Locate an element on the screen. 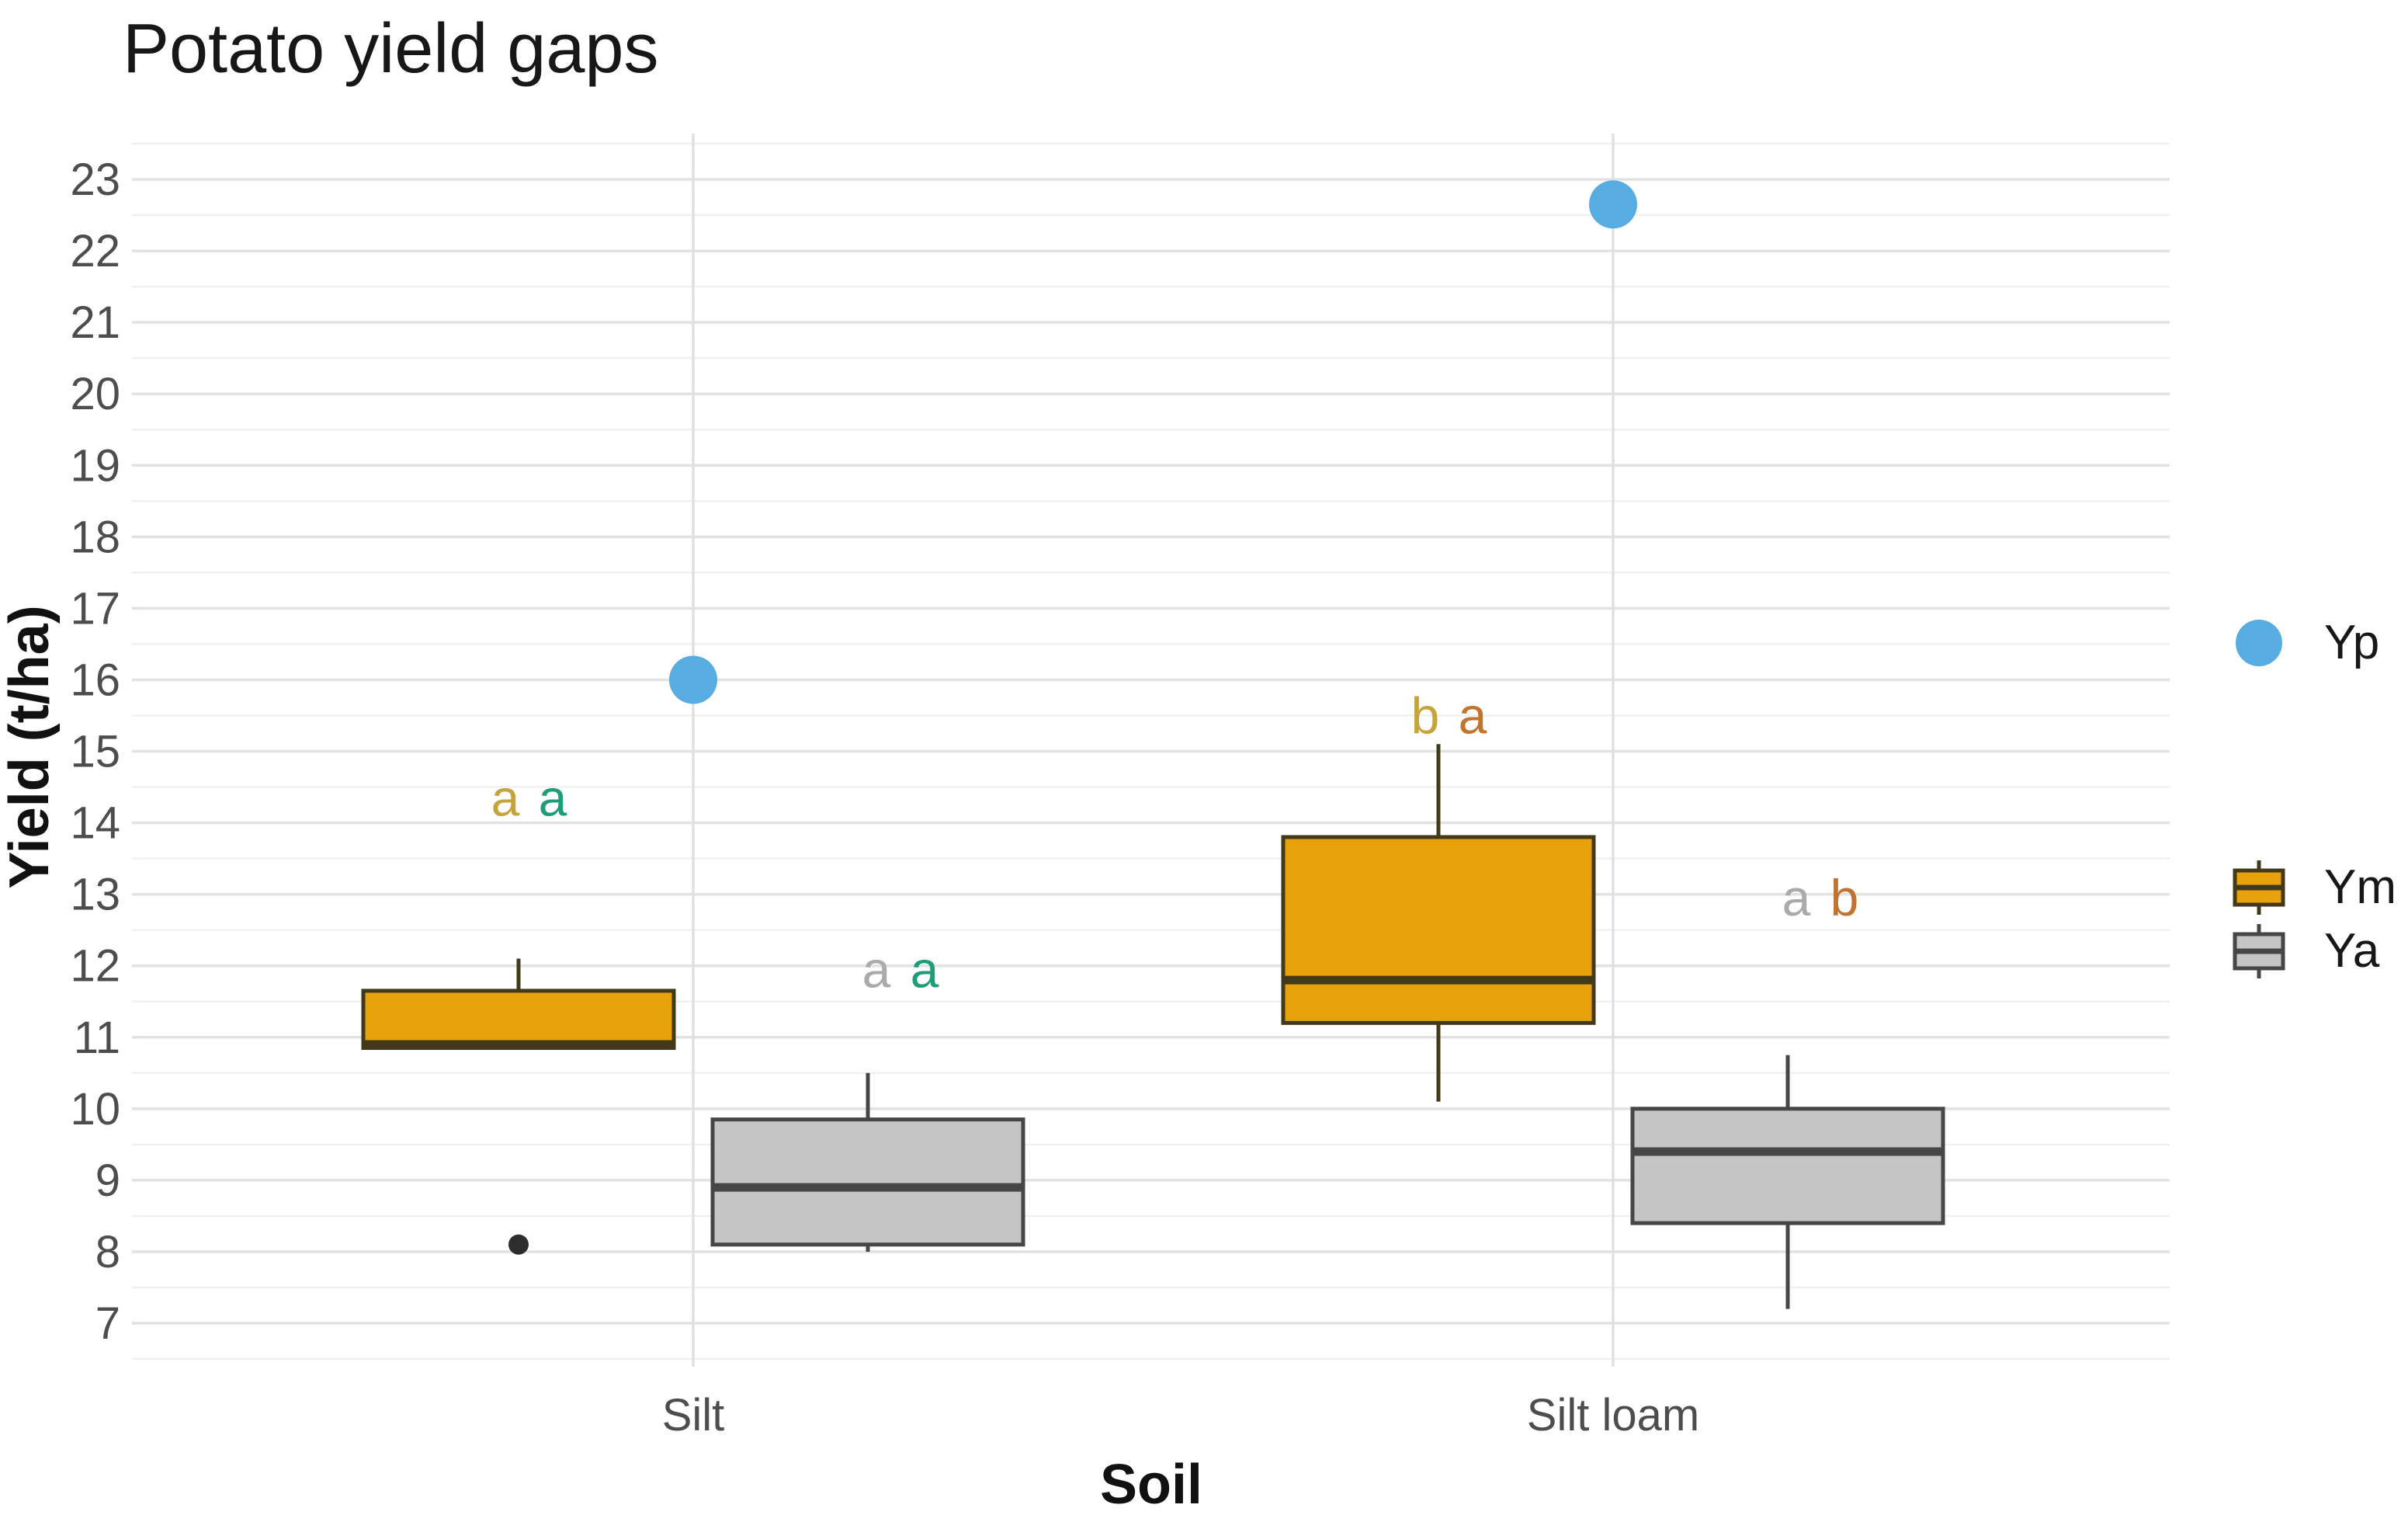 The width and height of the screenshot is (2408, 1515). y-tick-label: 21 is located at coordinates (95, 322).